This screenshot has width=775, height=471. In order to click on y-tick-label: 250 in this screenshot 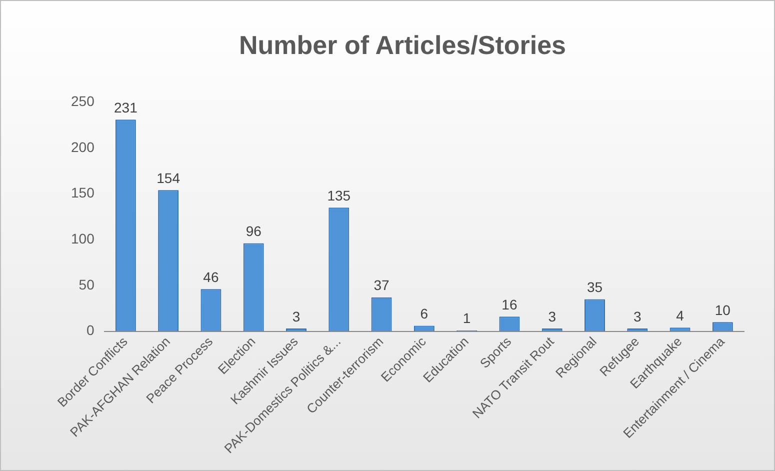, I will do `click(83, 101)`.